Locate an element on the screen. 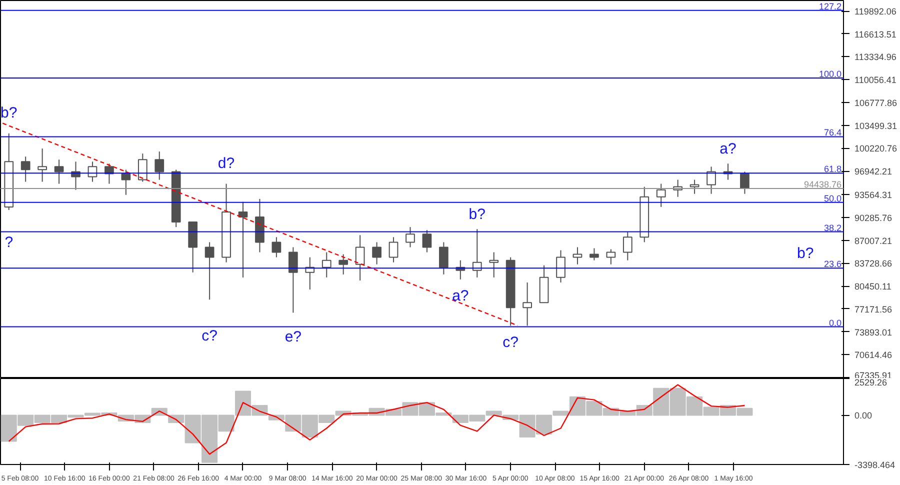  y-tick-label: 2529.26 is located at coordinates (871, 383).